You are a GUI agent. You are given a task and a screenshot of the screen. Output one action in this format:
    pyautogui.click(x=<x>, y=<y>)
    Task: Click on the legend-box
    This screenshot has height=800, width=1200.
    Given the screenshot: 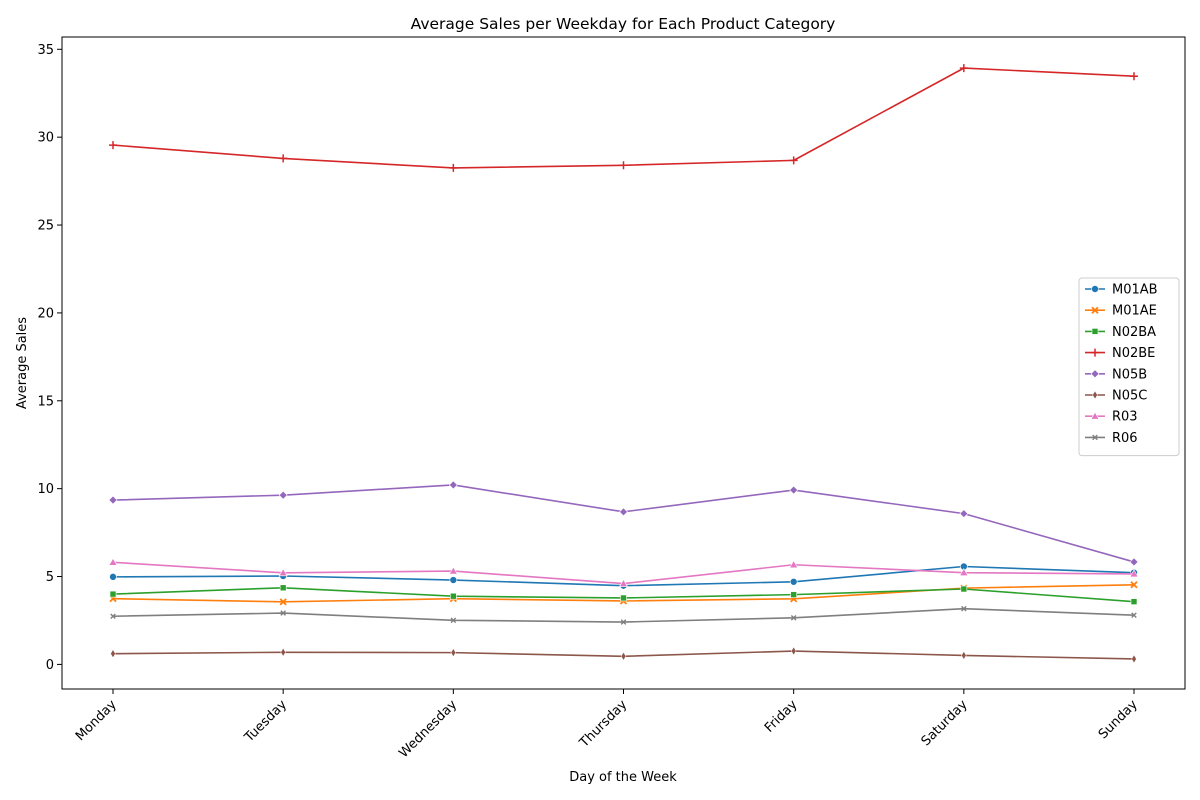 What is the action you would take?
    pyautogui.click(x=1129, y=367)
    